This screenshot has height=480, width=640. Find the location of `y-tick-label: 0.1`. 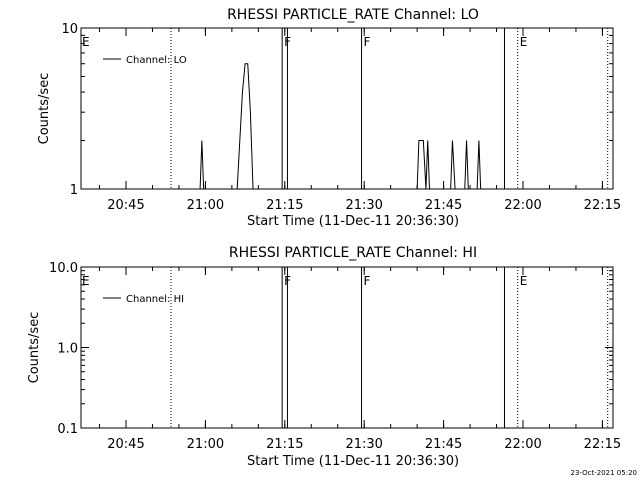

y-tick-label: 0.1 is located at coordinates (67, 429).